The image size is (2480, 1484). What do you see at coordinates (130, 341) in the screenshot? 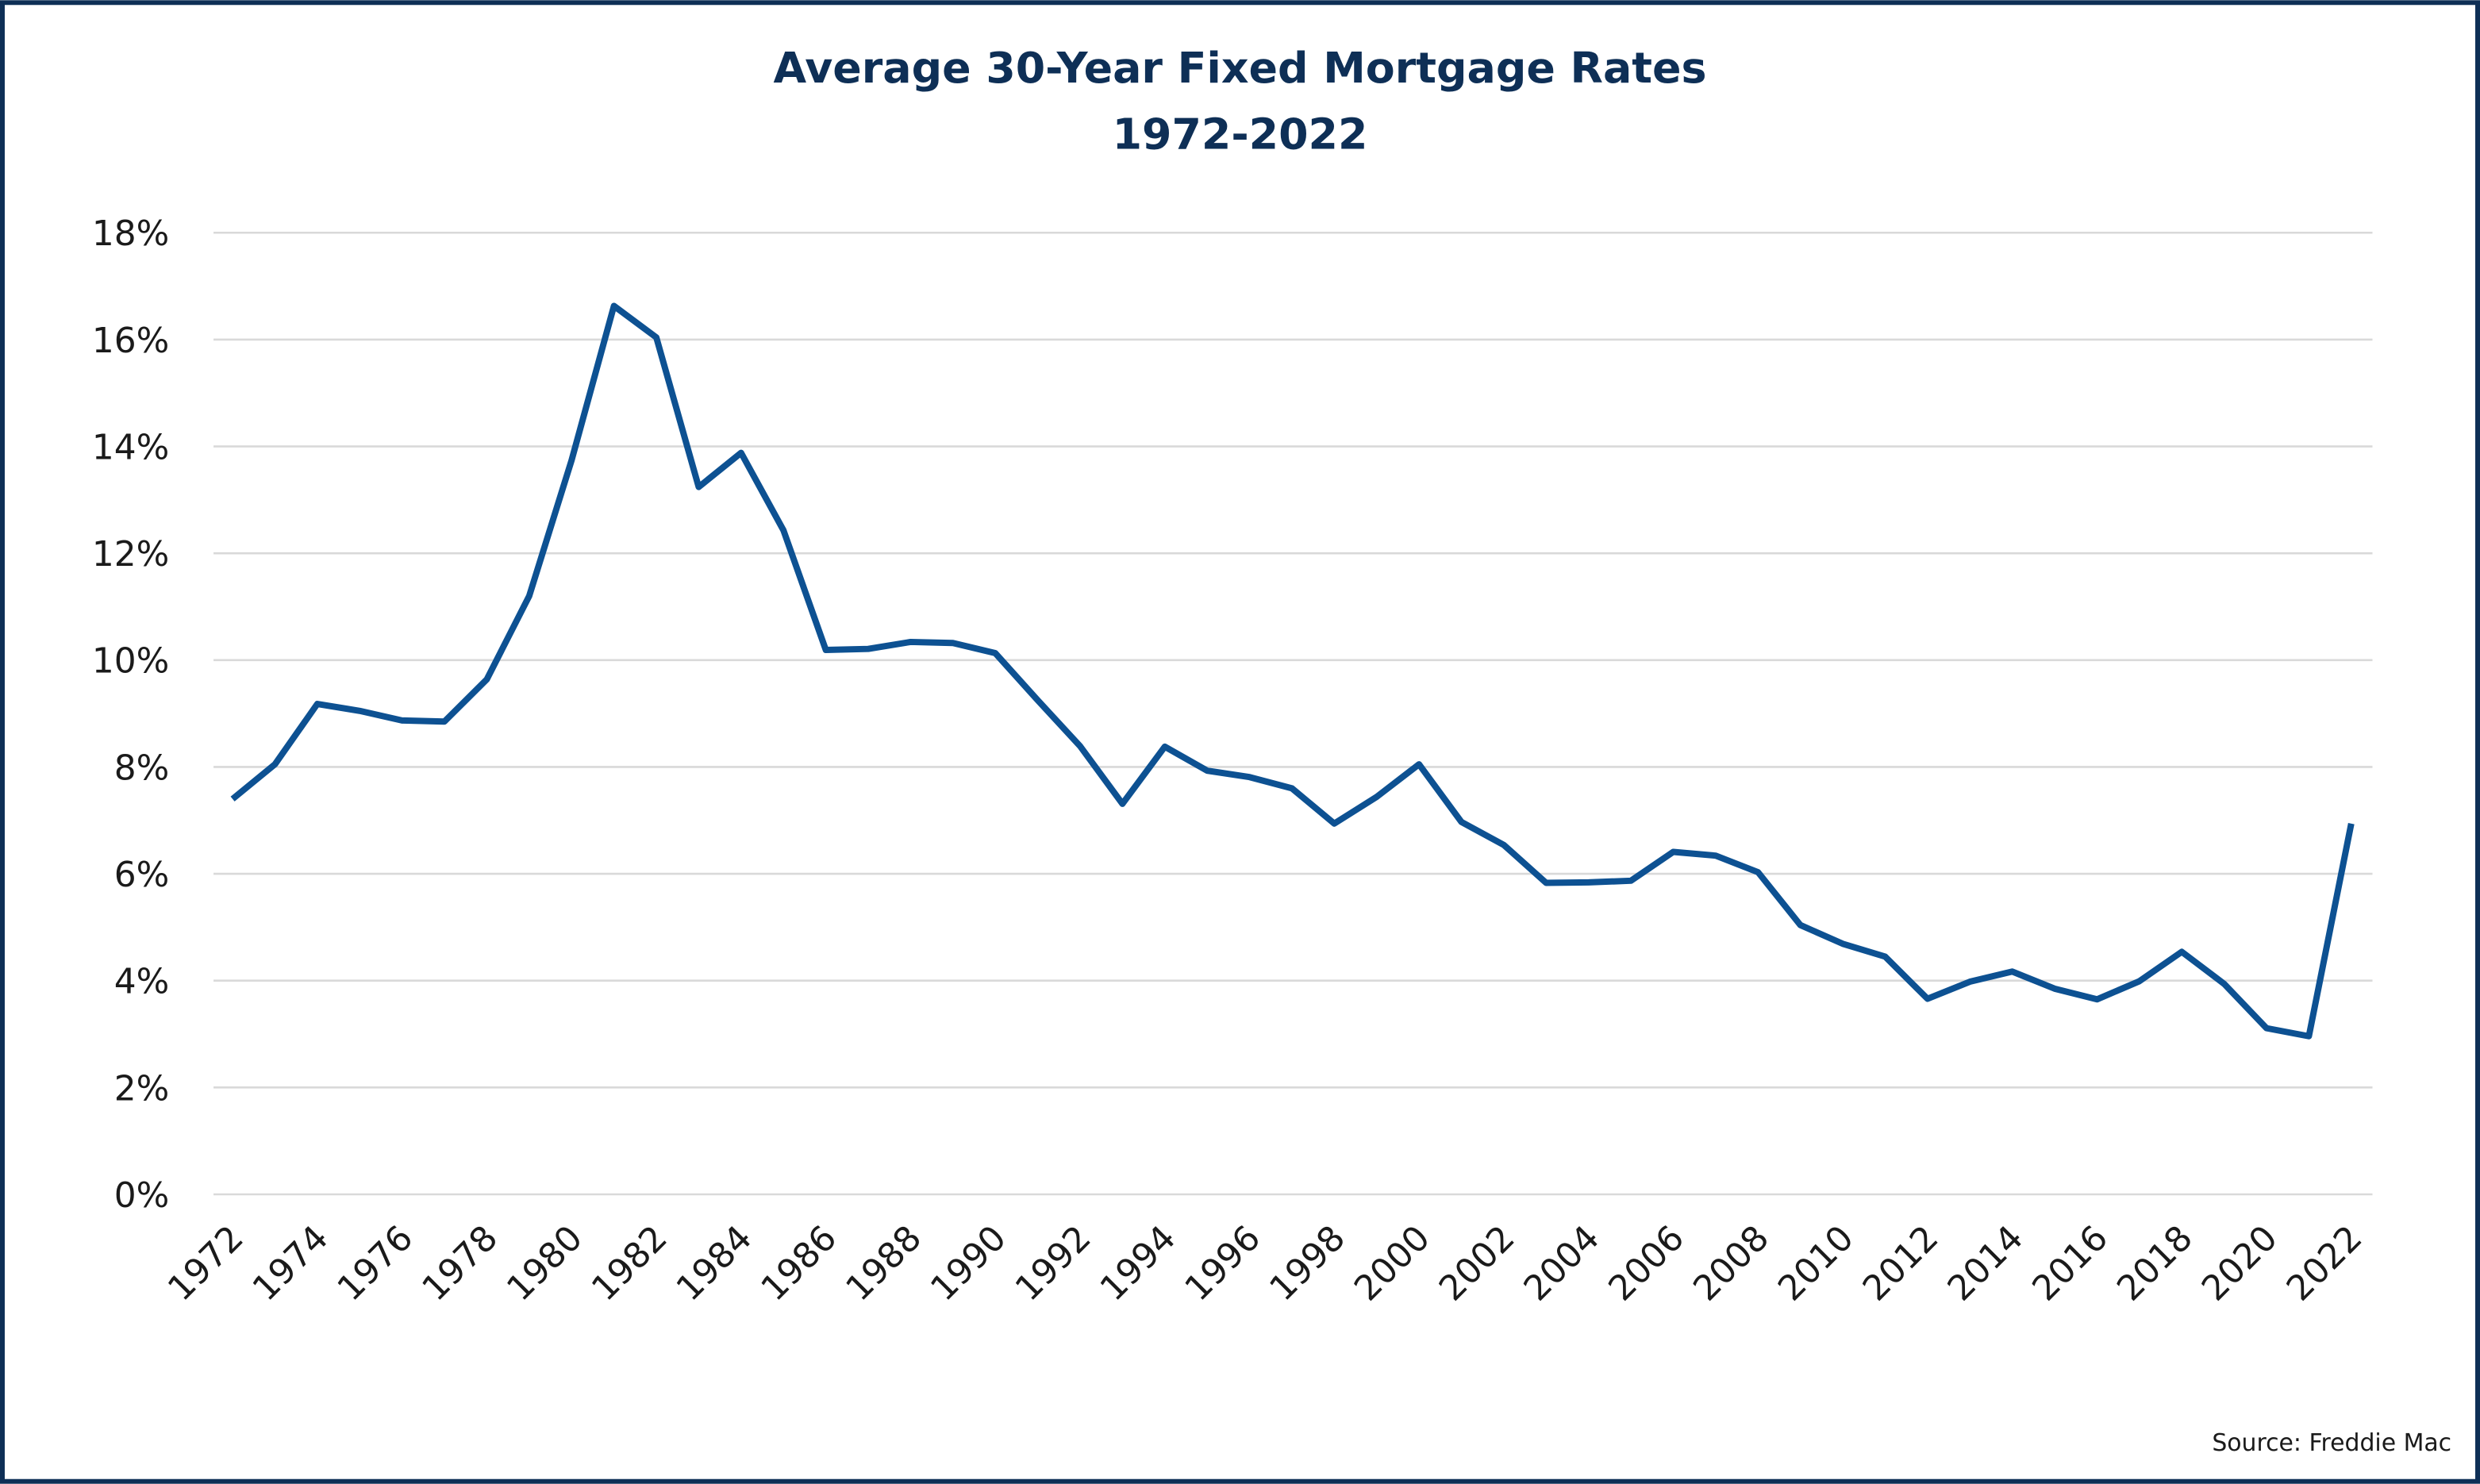
I see `y-tick-label: 16%` at bounding box center [130, 341].